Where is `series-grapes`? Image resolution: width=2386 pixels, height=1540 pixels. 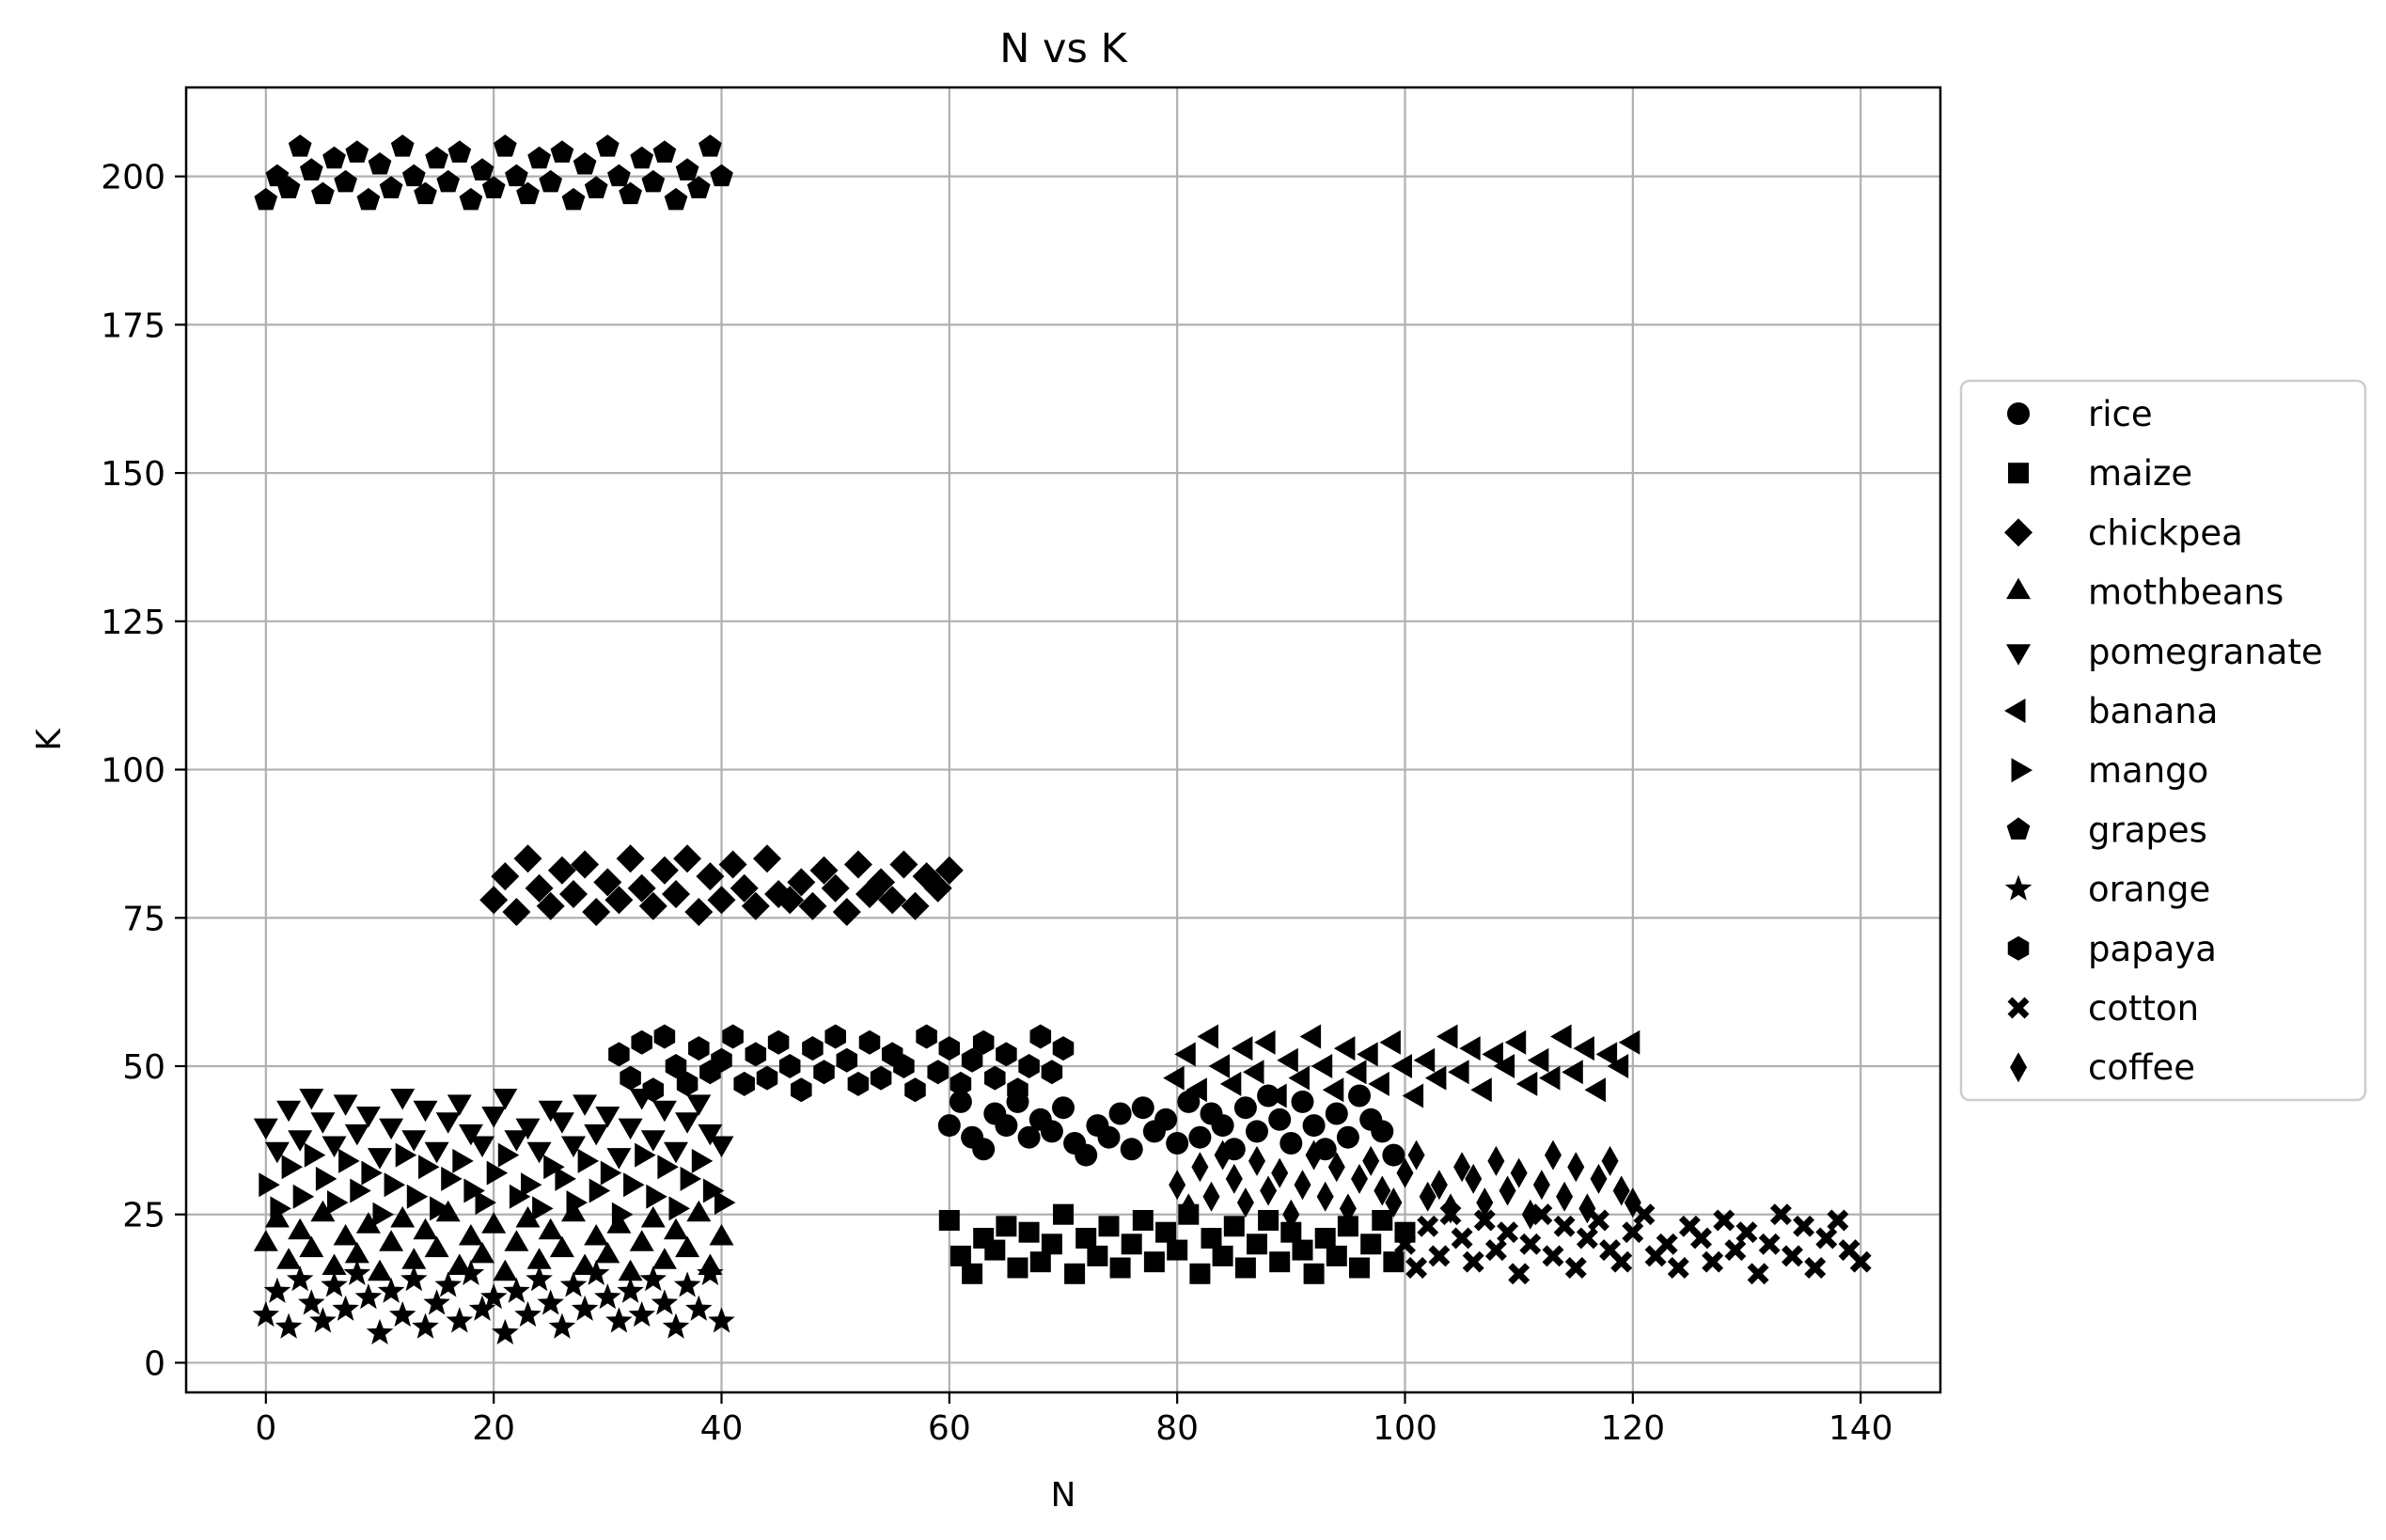
series-grapes is located at coordinates (494, 173).